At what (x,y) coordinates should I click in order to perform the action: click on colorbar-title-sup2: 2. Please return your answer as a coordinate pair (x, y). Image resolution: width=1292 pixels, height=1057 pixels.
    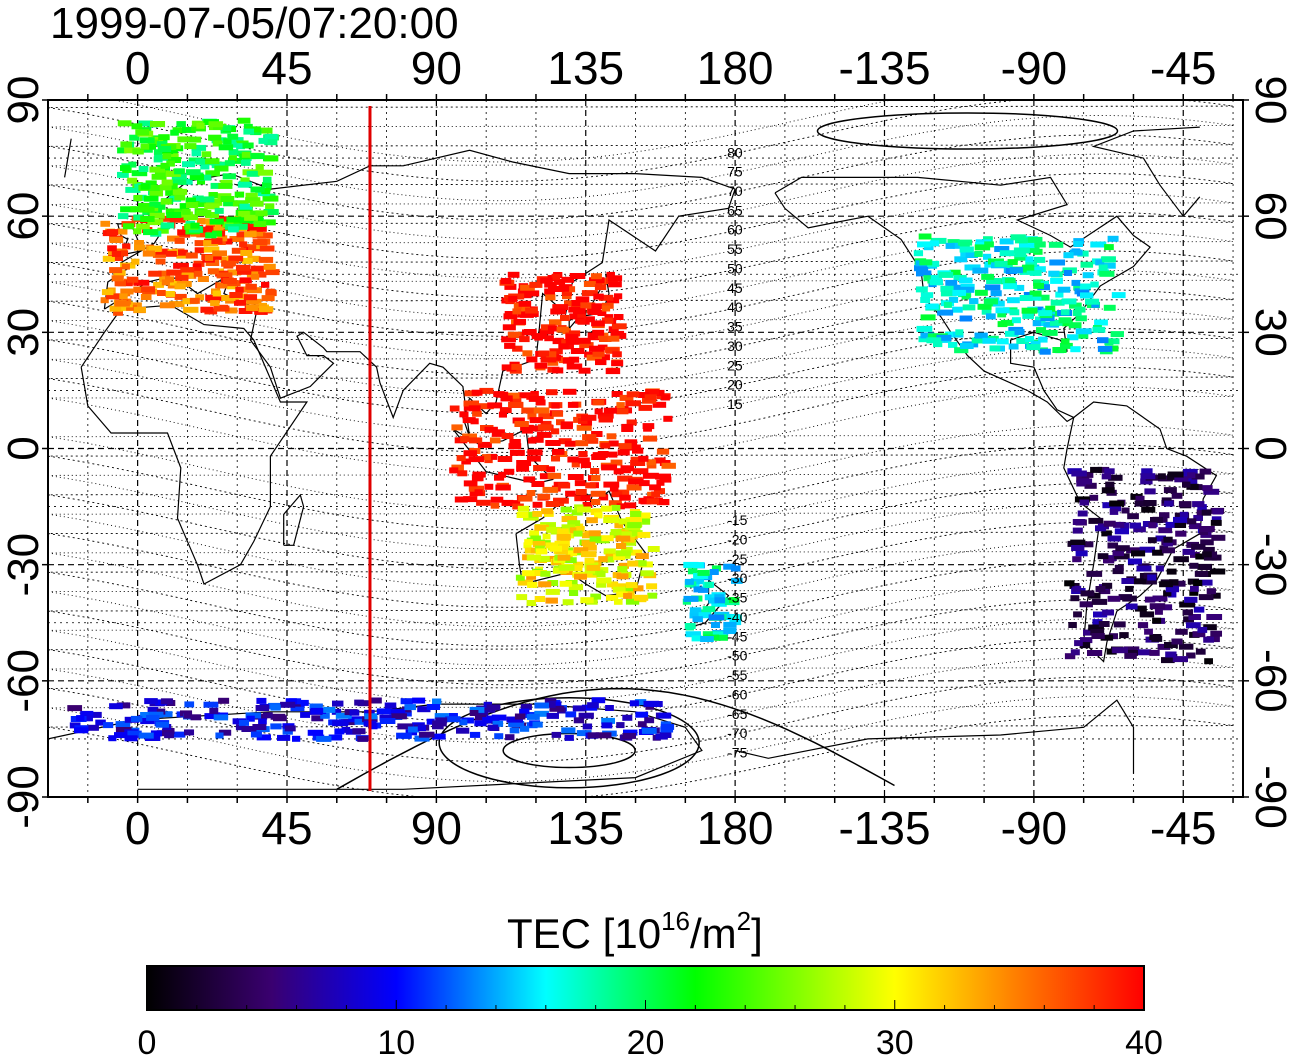
    Looking at the image, I should click on (744, 921).